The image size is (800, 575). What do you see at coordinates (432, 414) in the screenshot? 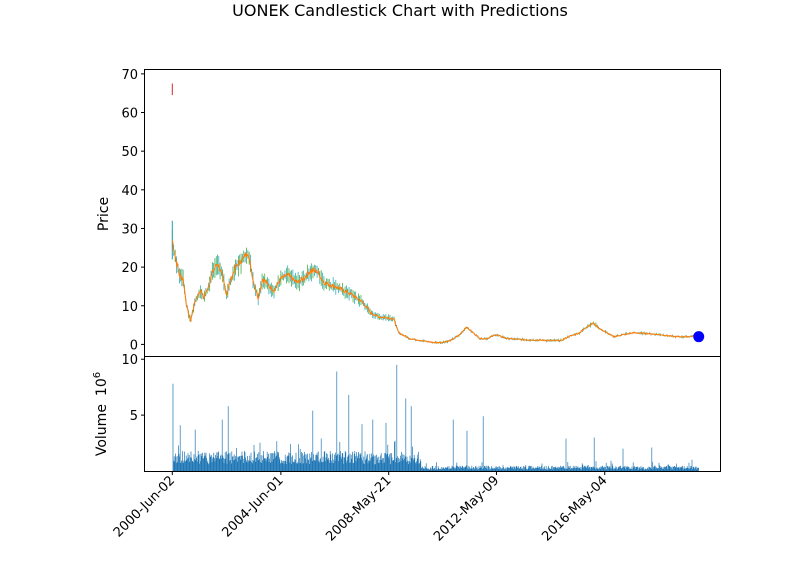
I see `volume-plot-frame` at bounding box center [432, 414].